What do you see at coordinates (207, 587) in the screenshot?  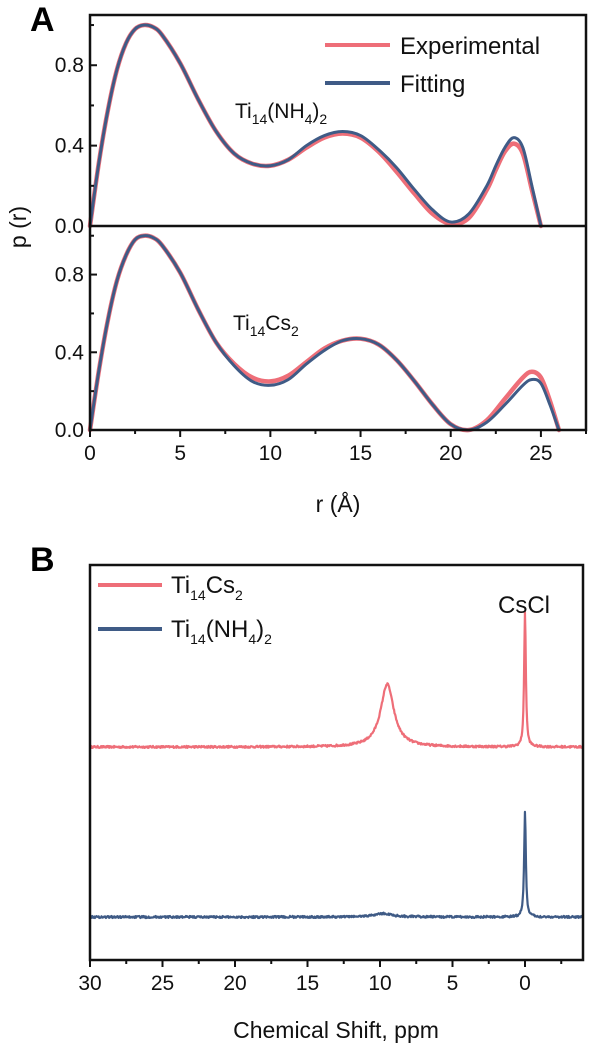 I see `legend-label-ti14cs2: Ti14Cs2` at bounding box center [207, 587].